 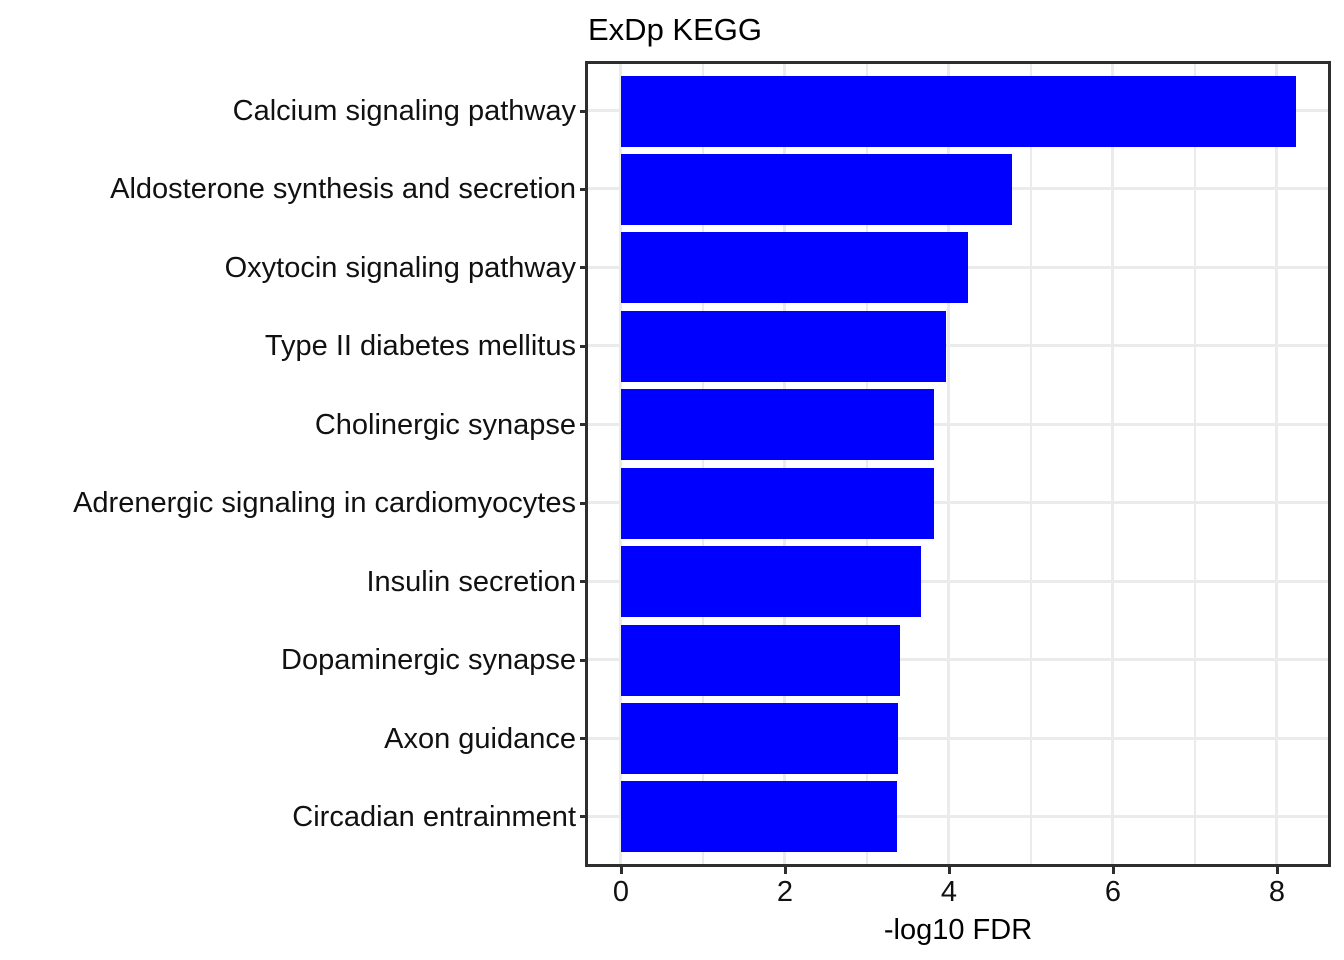 What do you see at coordinates (621, 892) in the screenshot?
I see `x-axis-tick-label: 0` at bounding box center [621, 892].